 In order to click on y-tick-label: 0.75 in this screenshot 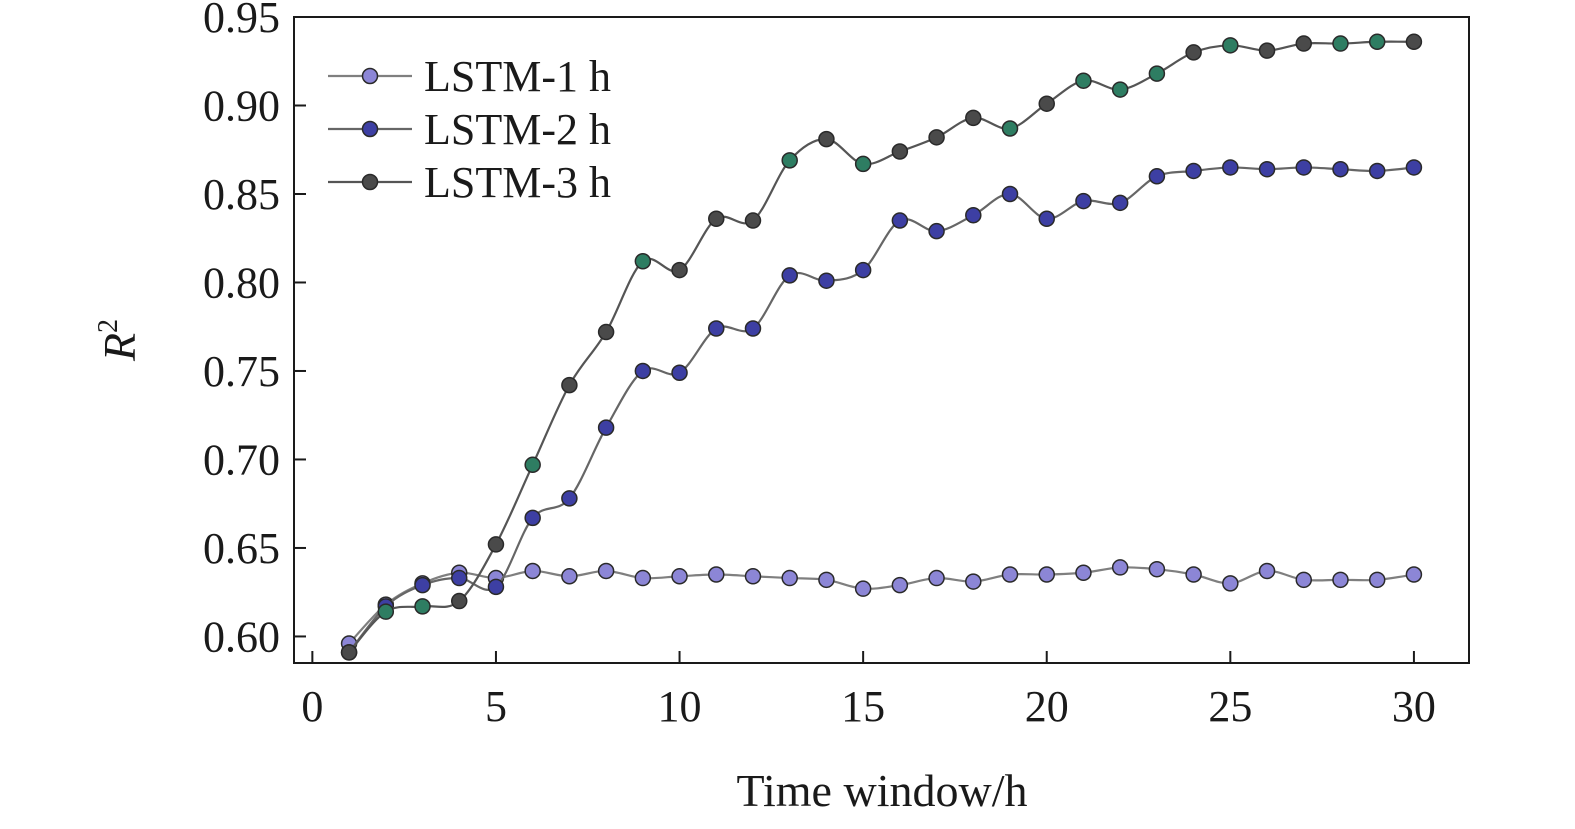, I will do `click(241, 371)`.